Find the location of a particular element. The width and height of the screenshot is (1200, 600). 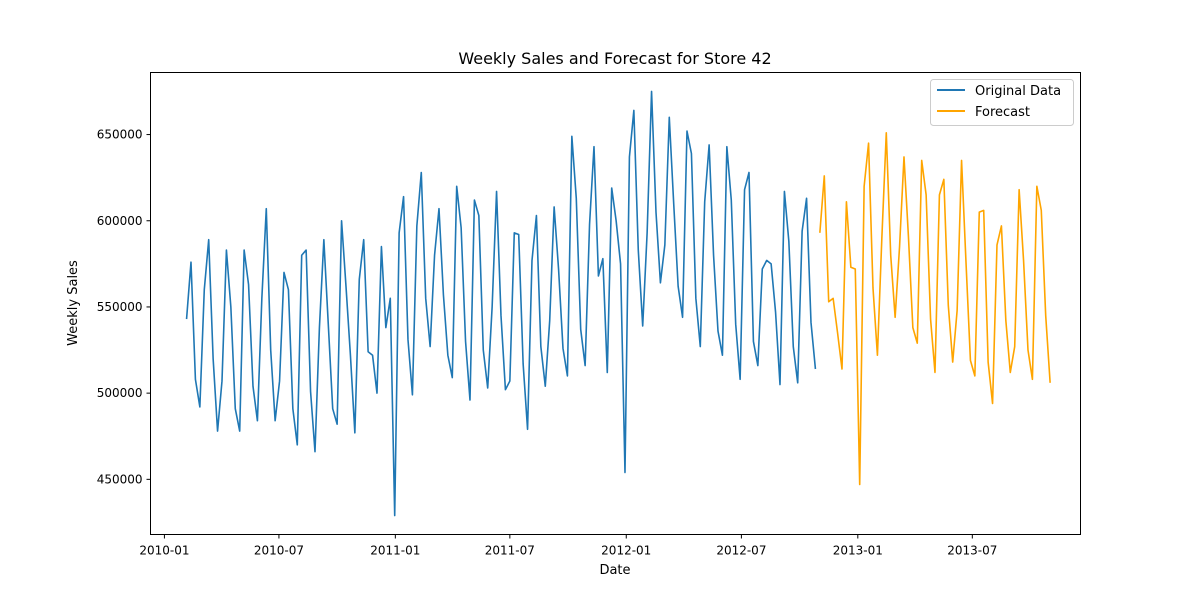

chart-title: Weekly Sales and Forecast for Store 42 is located at coordinates (614, 58).